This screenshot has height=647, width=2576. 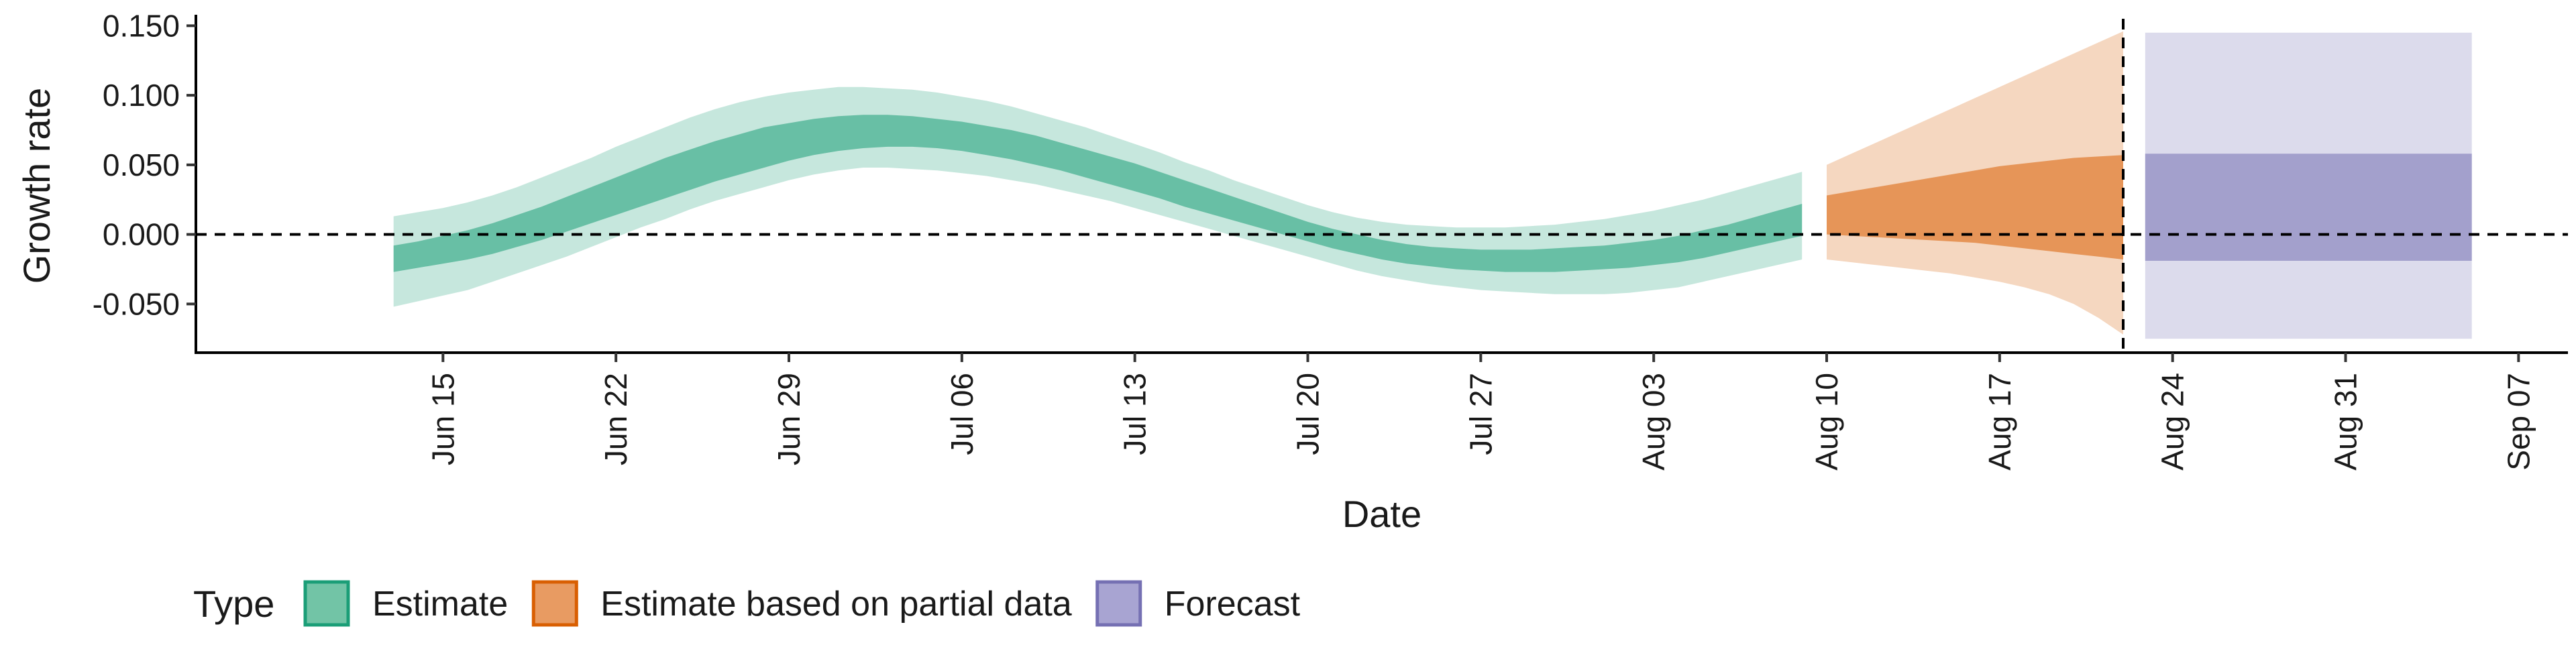 I want to click on x-tick-label: Aug 17, so click(x=1999, y=422).